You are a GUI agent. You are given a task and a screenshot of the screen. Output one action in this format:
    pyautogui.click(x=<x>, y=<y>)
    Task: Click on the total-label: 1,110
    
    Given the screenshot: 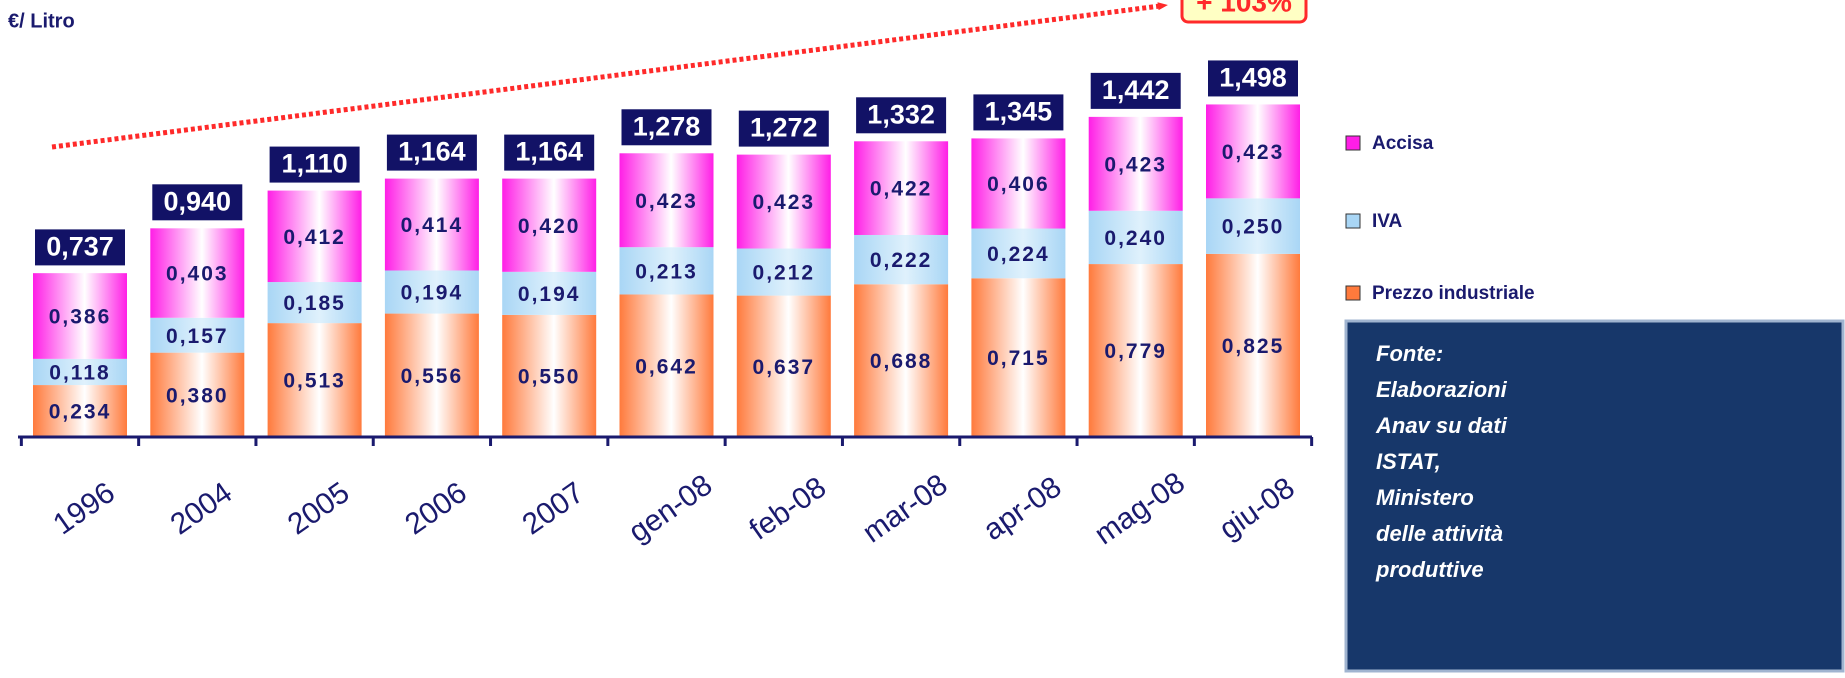 What is the action you would take?
    pyautogui.click(x=315, y=164)
    